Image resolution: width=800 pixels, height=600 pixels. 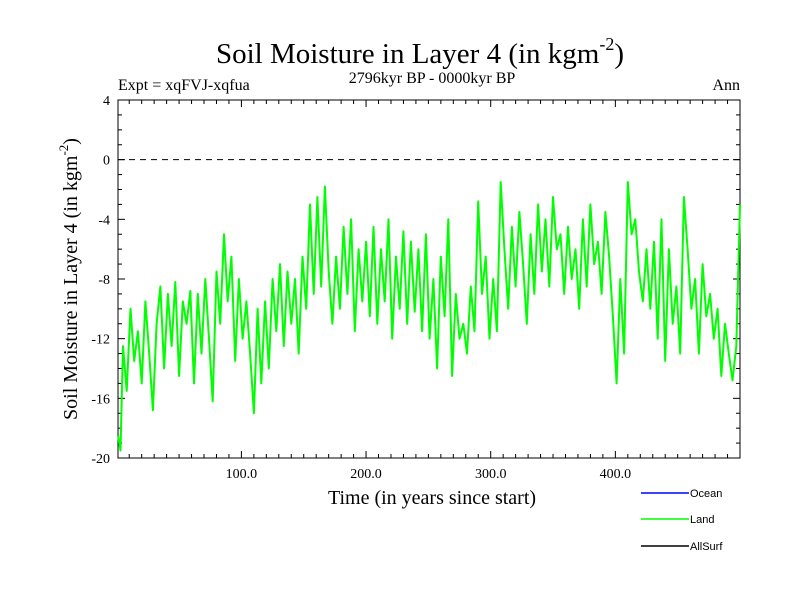 I want to click on y-tick-label: -12, so click(x=100, y=340).